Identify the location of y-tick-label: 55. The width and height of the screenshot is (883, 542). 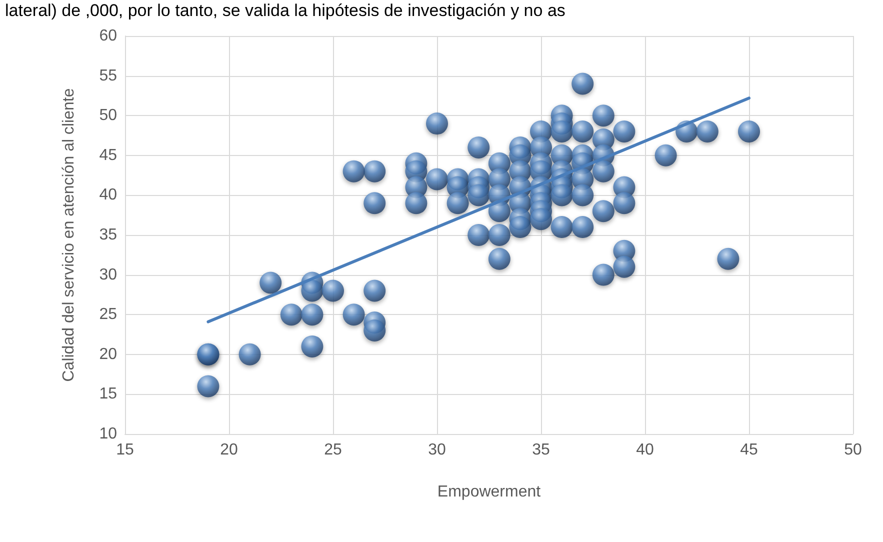
(108, 75).